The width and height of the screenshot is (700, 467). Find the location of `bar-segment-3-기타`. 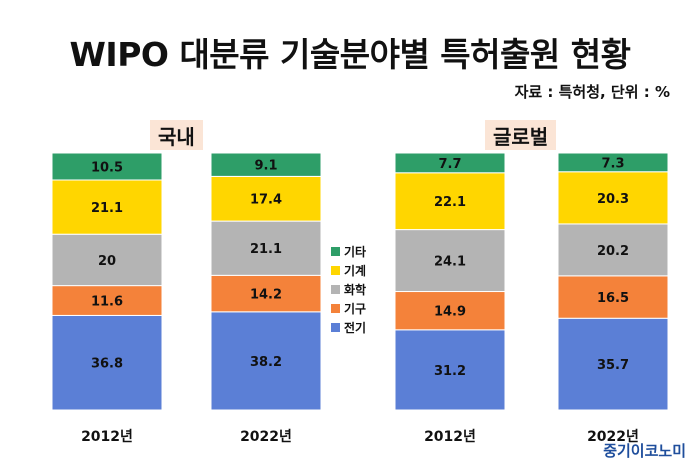

bar-segment-3-기타 is located at coordinates (450, 163).